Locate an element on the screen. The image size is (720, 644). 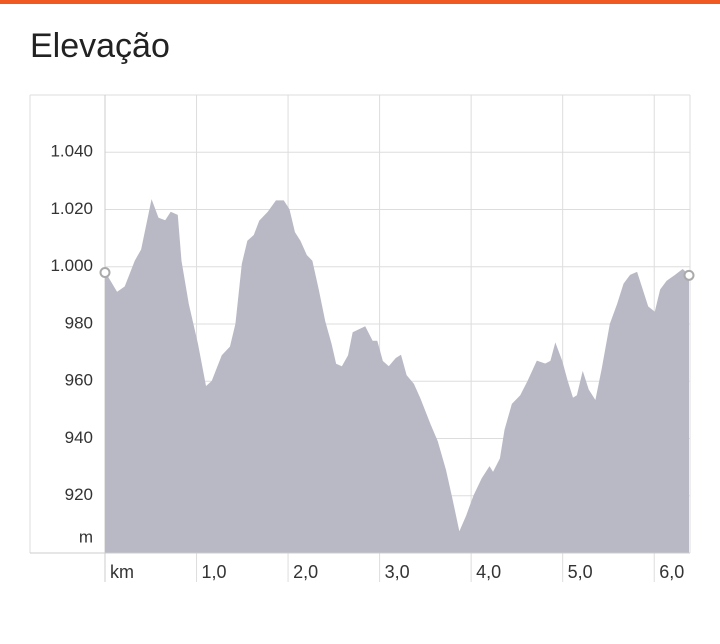
top-bar is located at coordinates (360, 2).